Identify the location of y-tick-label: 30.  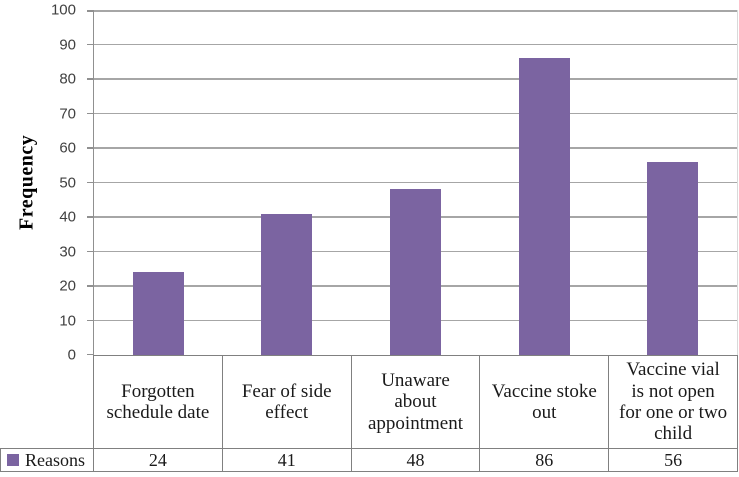
(67, 251).